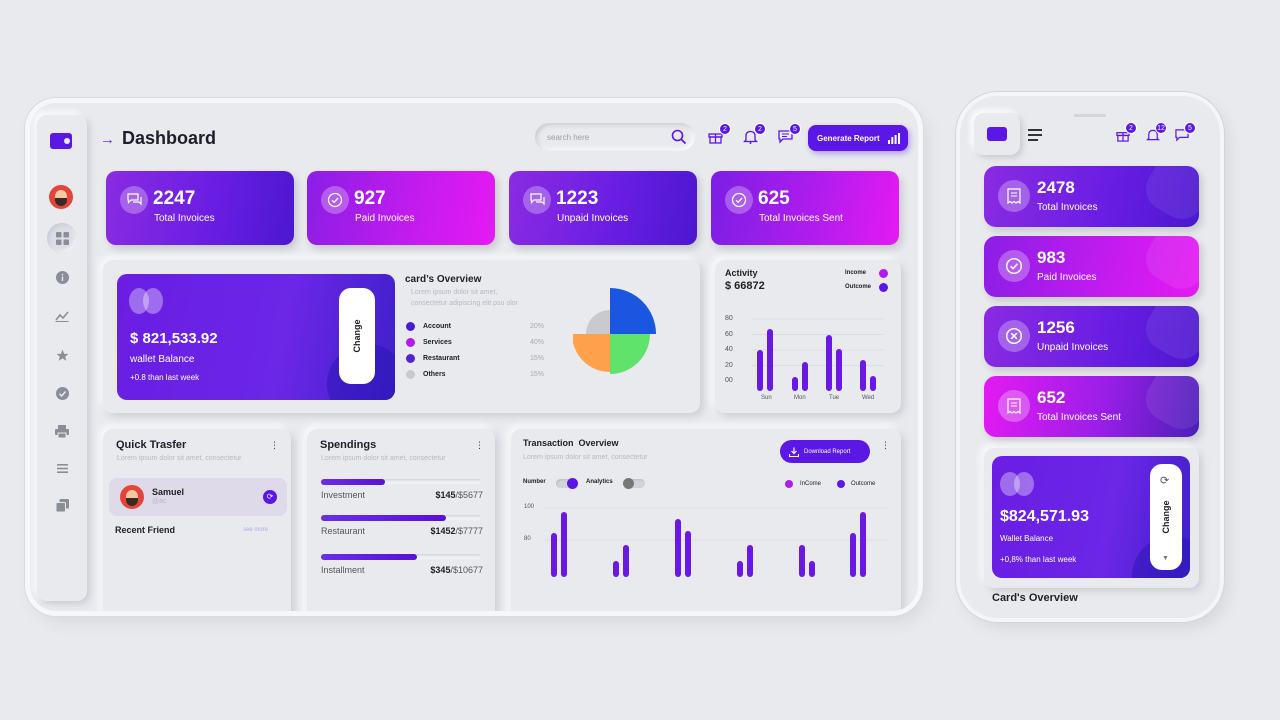 The width and height of the screenshot is (1280, 720). What do you see at coordinates (1161, 128) in the screenshot?
I see `bell-badge: 12` at bounding box center [1161, 128].